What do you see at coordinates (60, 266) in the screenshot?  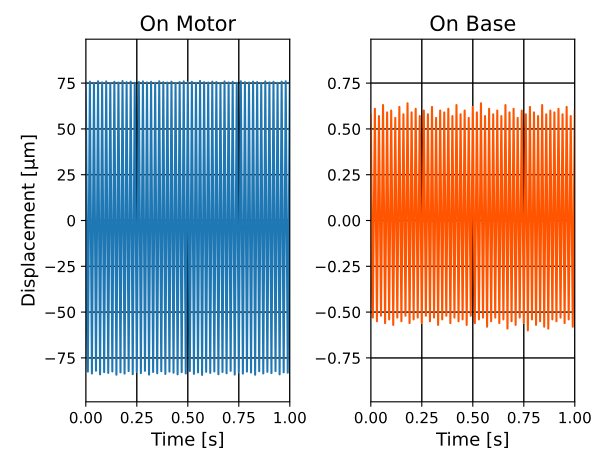 I see `y-tick-label: −25` at bounding box center [60, 266].